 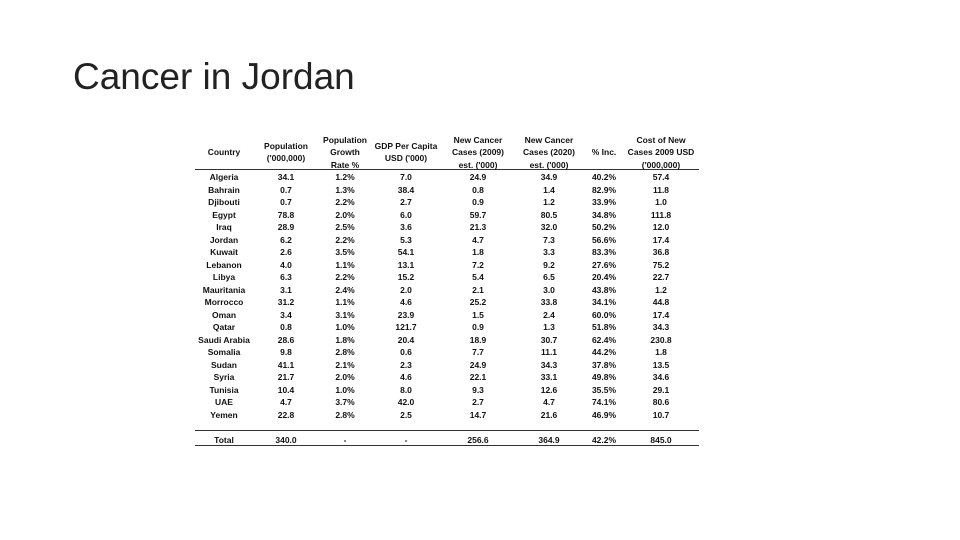 What do you see at coordinates (661, 364) in the screenshot?
I see `table-cell: 13.5` at bounding box center [661, 364].